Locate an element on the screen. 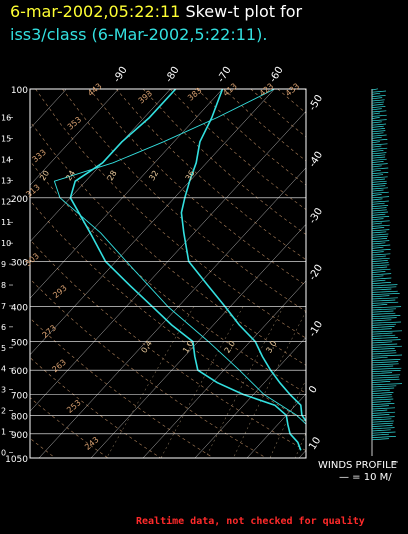 The image size is (408, 534). height-tick-label: 0 is located at coordinates (3, 452).